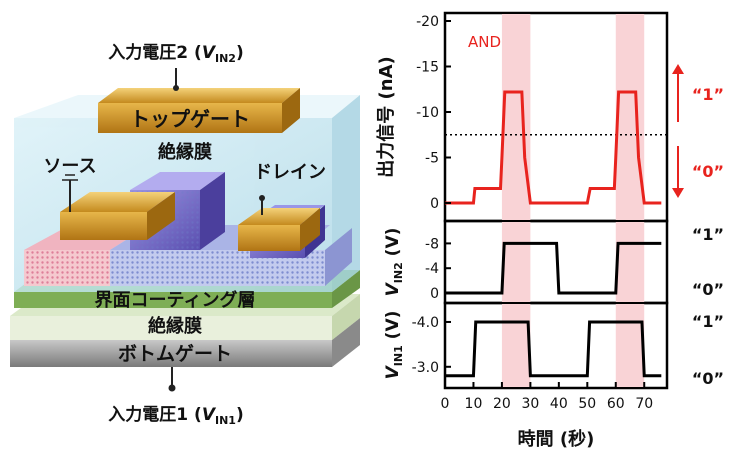  Describe the element at coordinates (556, 439) in the screenshot. I see `x-axis-label: 時間 (秒)` at that location.